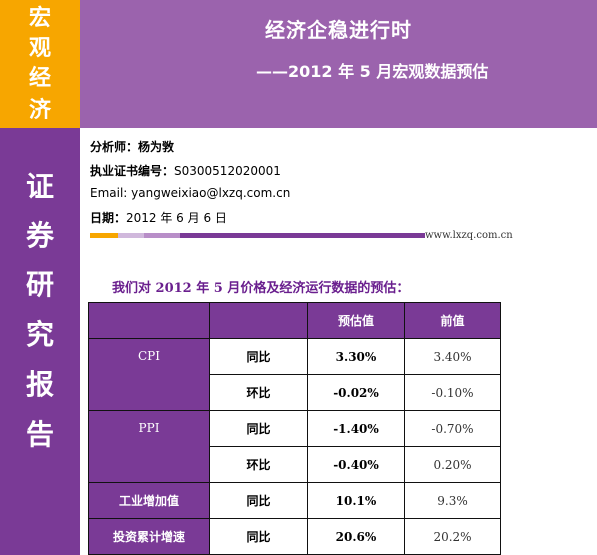  I want to click on category-cell: CPI, so click(149, 374).